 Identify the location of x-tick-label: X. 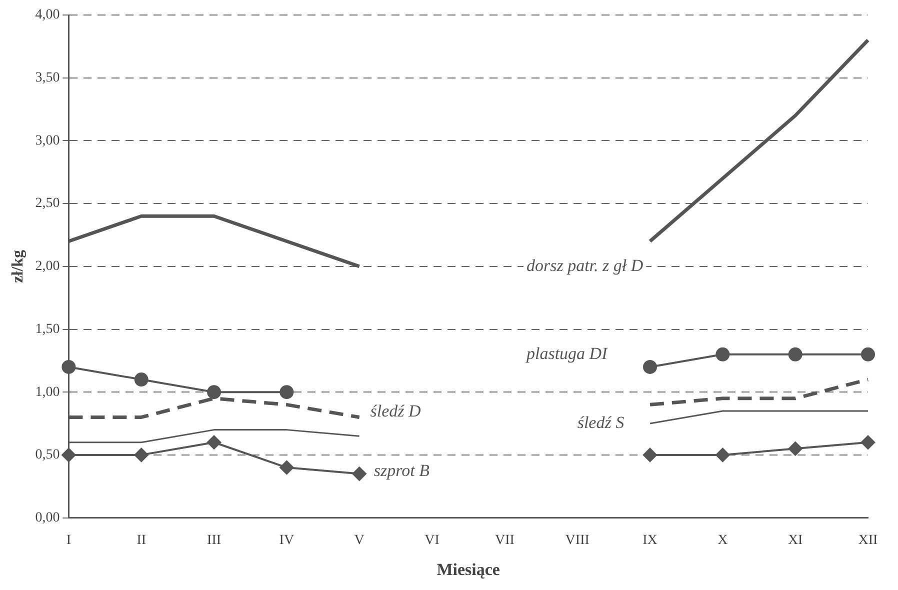
(723, 540).